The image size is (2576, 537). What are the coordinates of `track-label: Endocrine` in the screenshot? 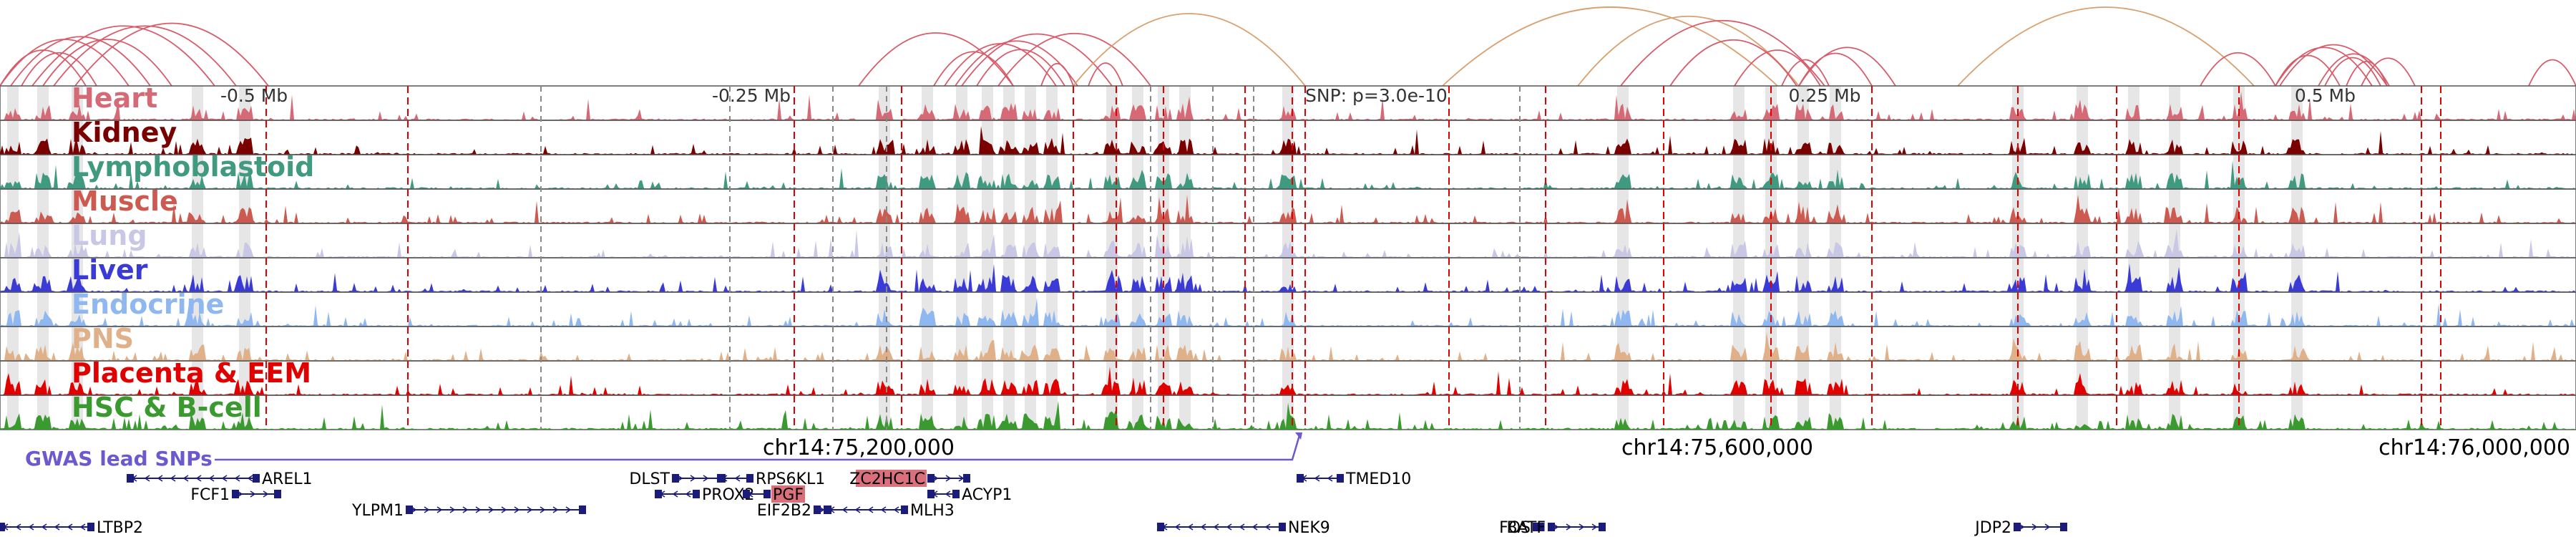 It's located at (148, 304).